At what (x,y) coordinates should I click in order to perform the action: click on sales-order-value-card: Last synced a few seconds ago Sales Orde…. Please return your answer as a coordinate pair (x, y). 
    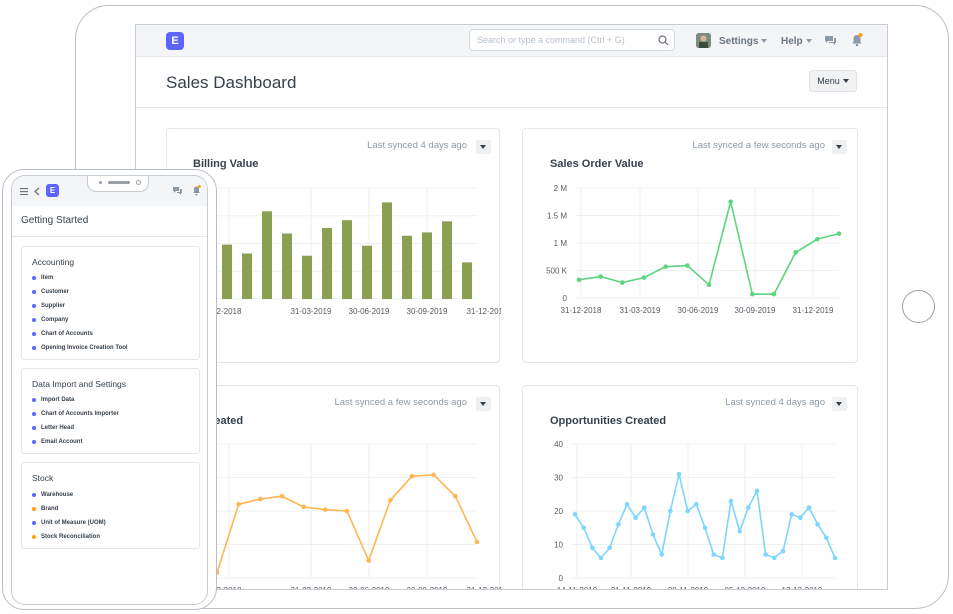
    Looking at the image, I should click on (690, 245).